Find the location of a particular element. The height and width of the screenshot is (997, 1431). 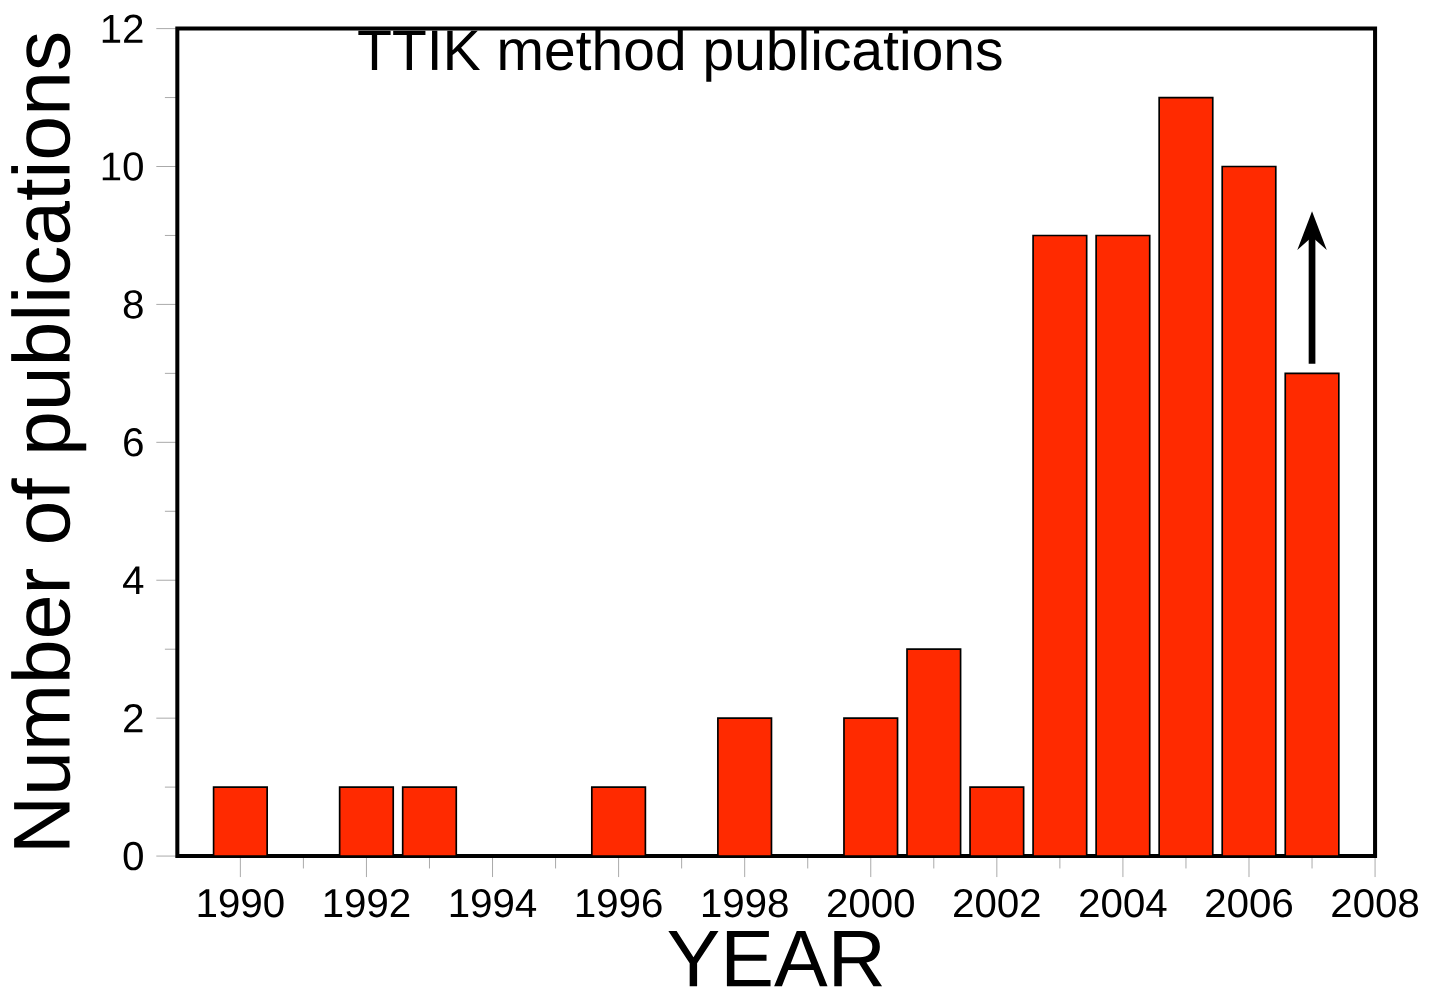

y-tick-label: 12 is located at coordinates (122, 28).